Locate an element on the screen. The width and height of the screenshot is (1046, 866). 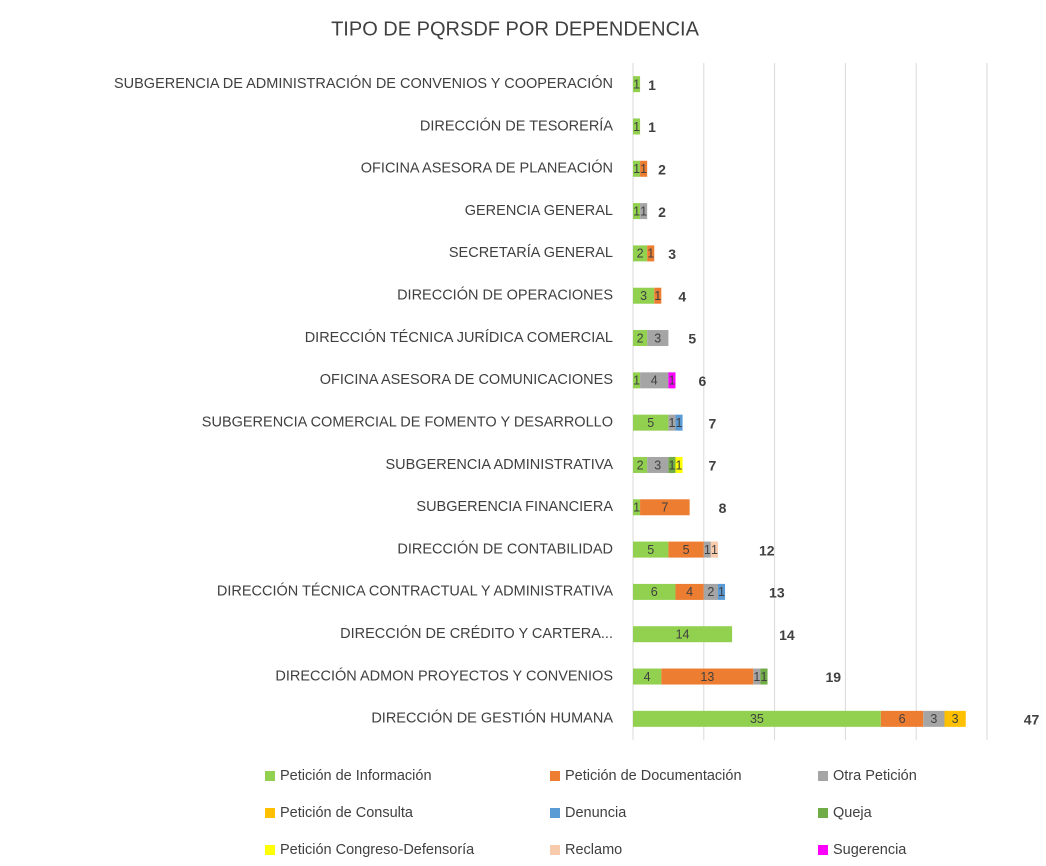
y-tick-label: SUBGERENCIA ADMINISTRATIVA is located at coordinates (500, 465).